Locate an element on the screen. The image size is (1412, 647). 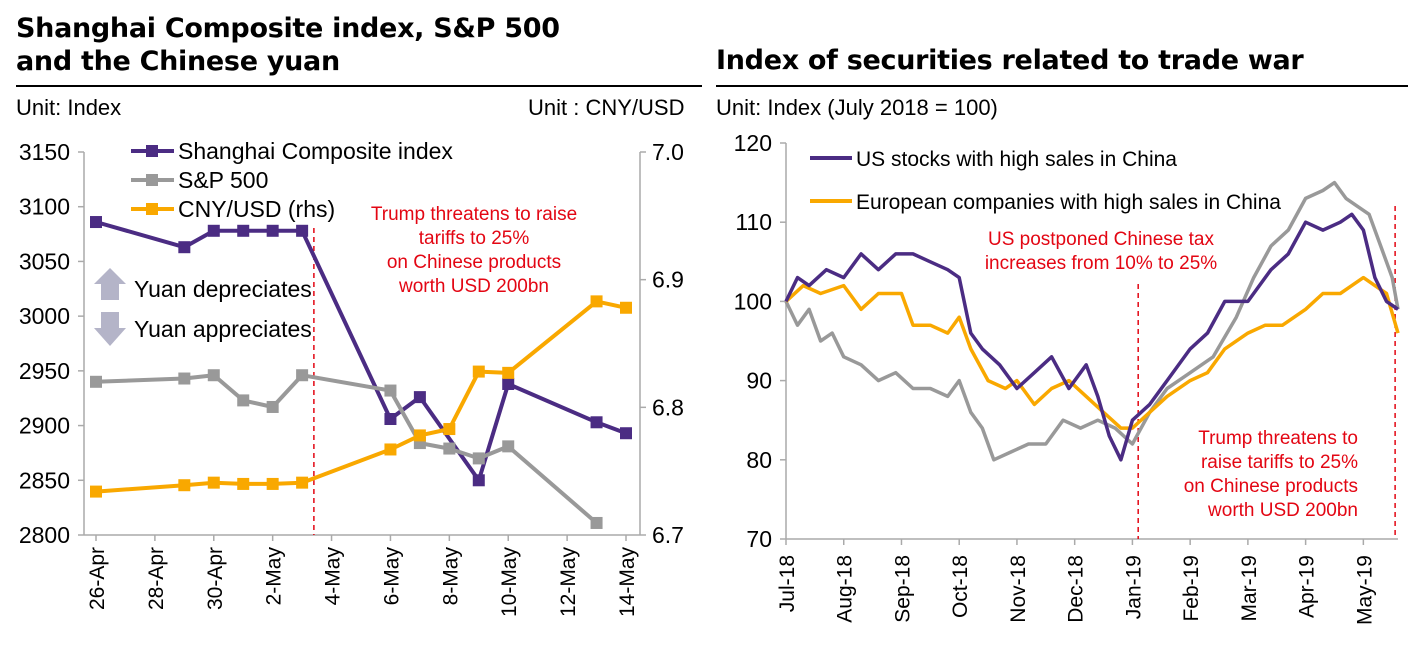
legend-label: CNY/USD (rhs) is located at coordinates (256, 209).